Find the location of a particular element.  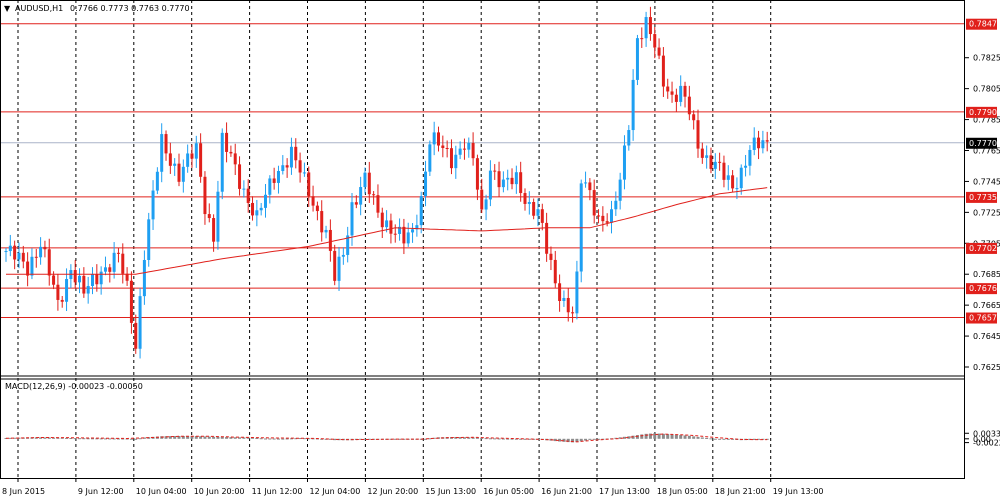

price-level-label: 0.7676 is located at coordinates (983, 288).